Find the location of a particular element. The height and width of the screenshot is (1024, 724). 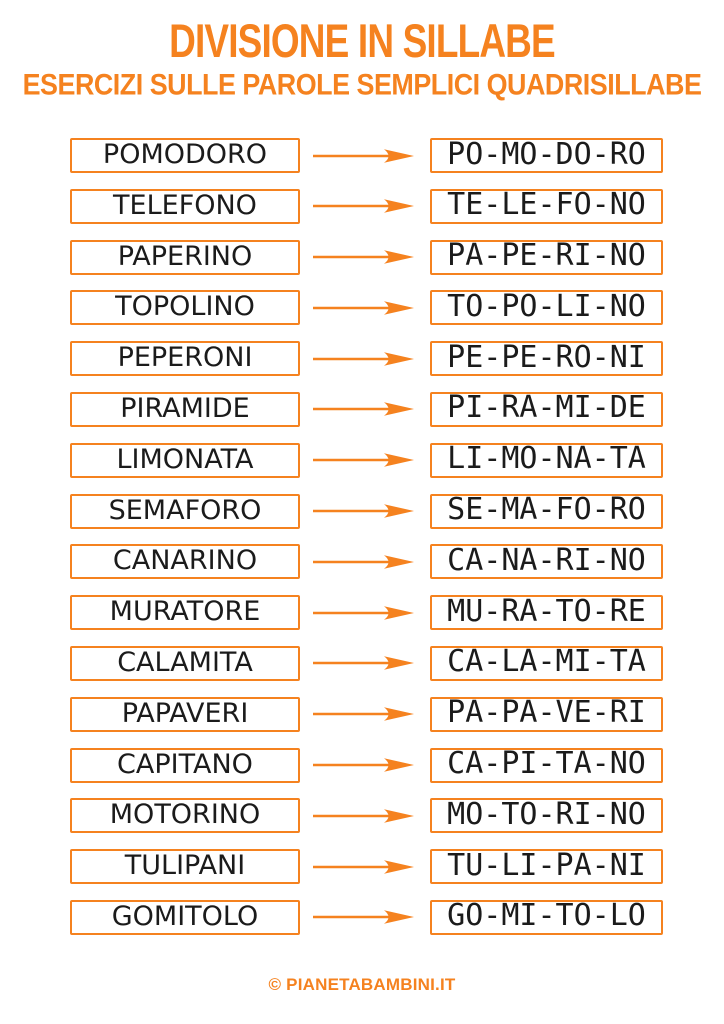

syllables-label: TO-PO-LI-NO is located at coordinates (546, 307).